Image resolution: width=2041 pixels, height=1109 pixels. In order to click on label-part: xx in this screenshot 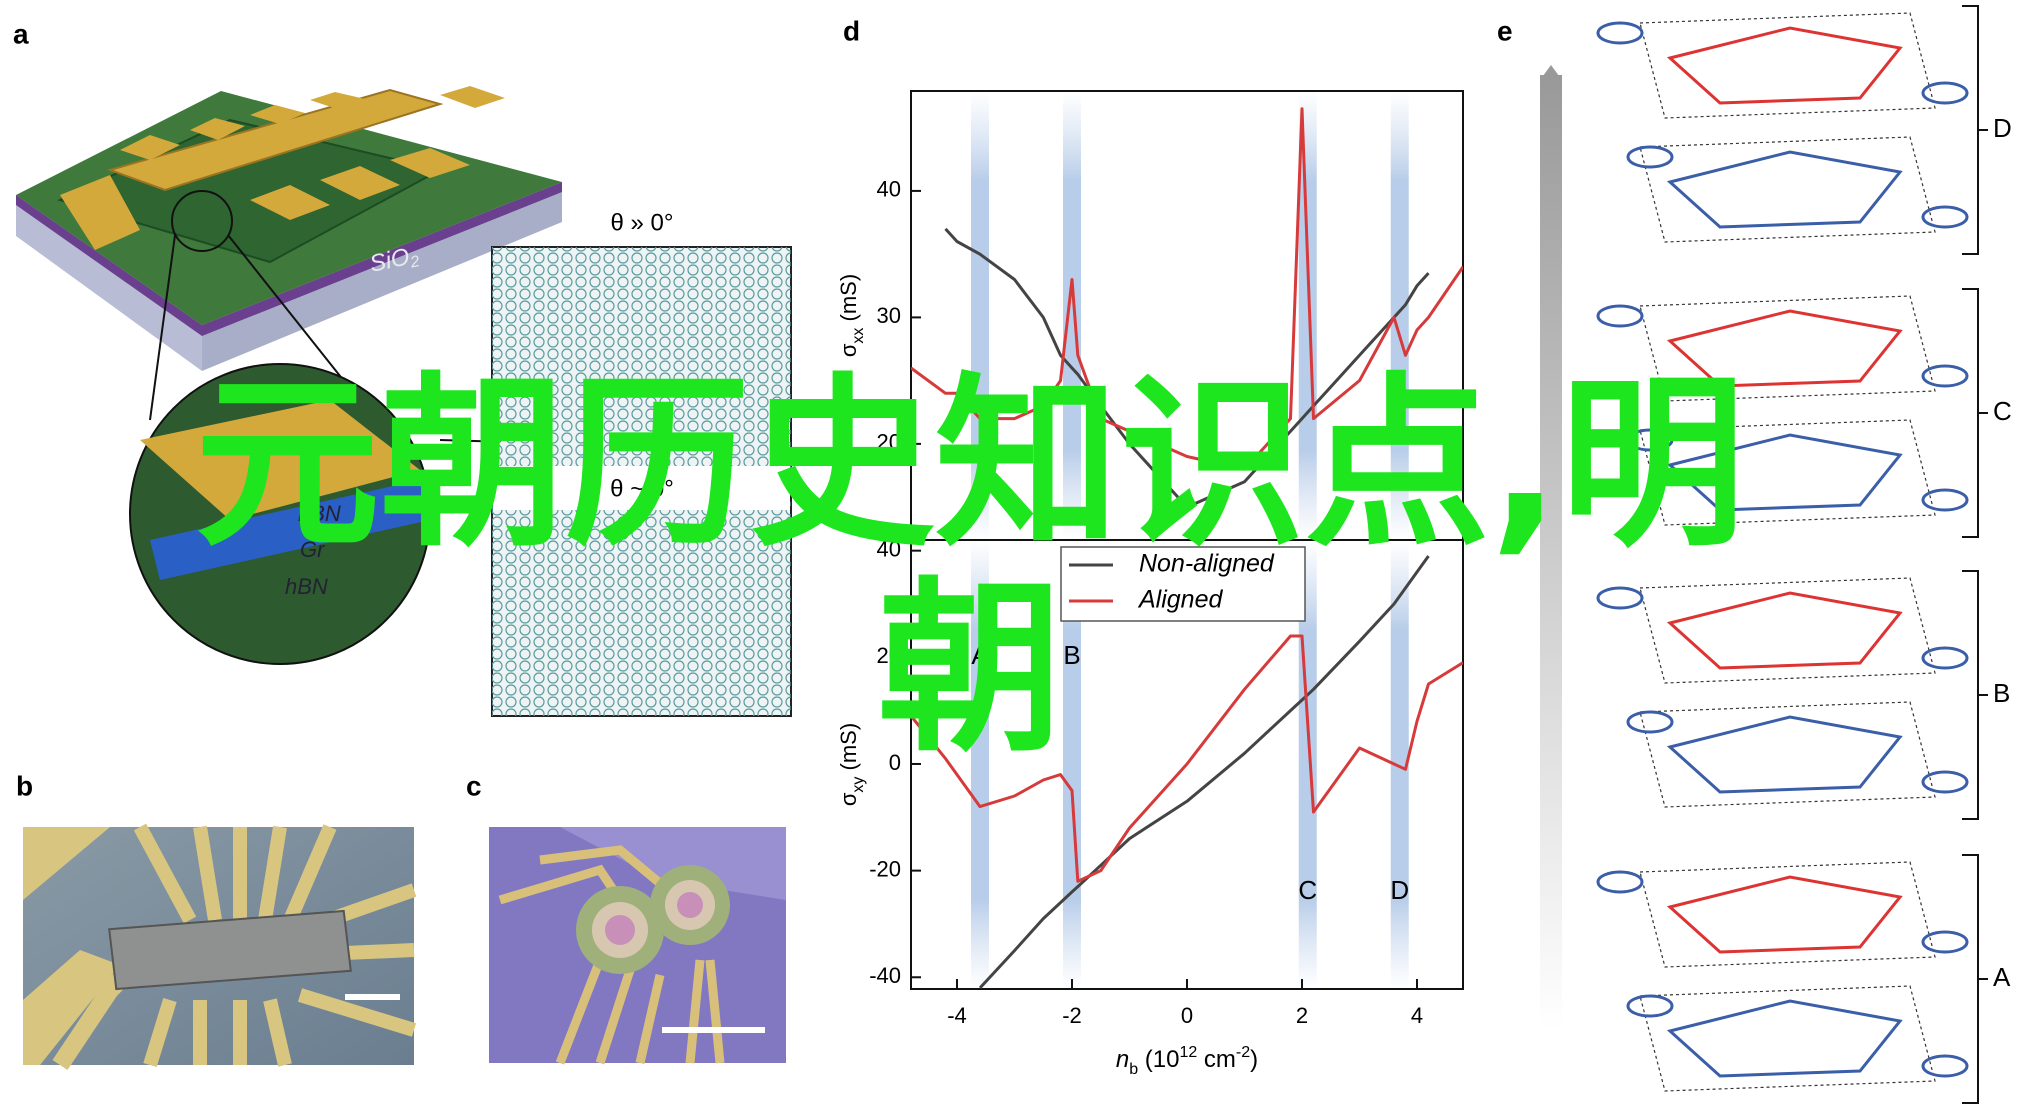, I will do `click(858, 336)`.